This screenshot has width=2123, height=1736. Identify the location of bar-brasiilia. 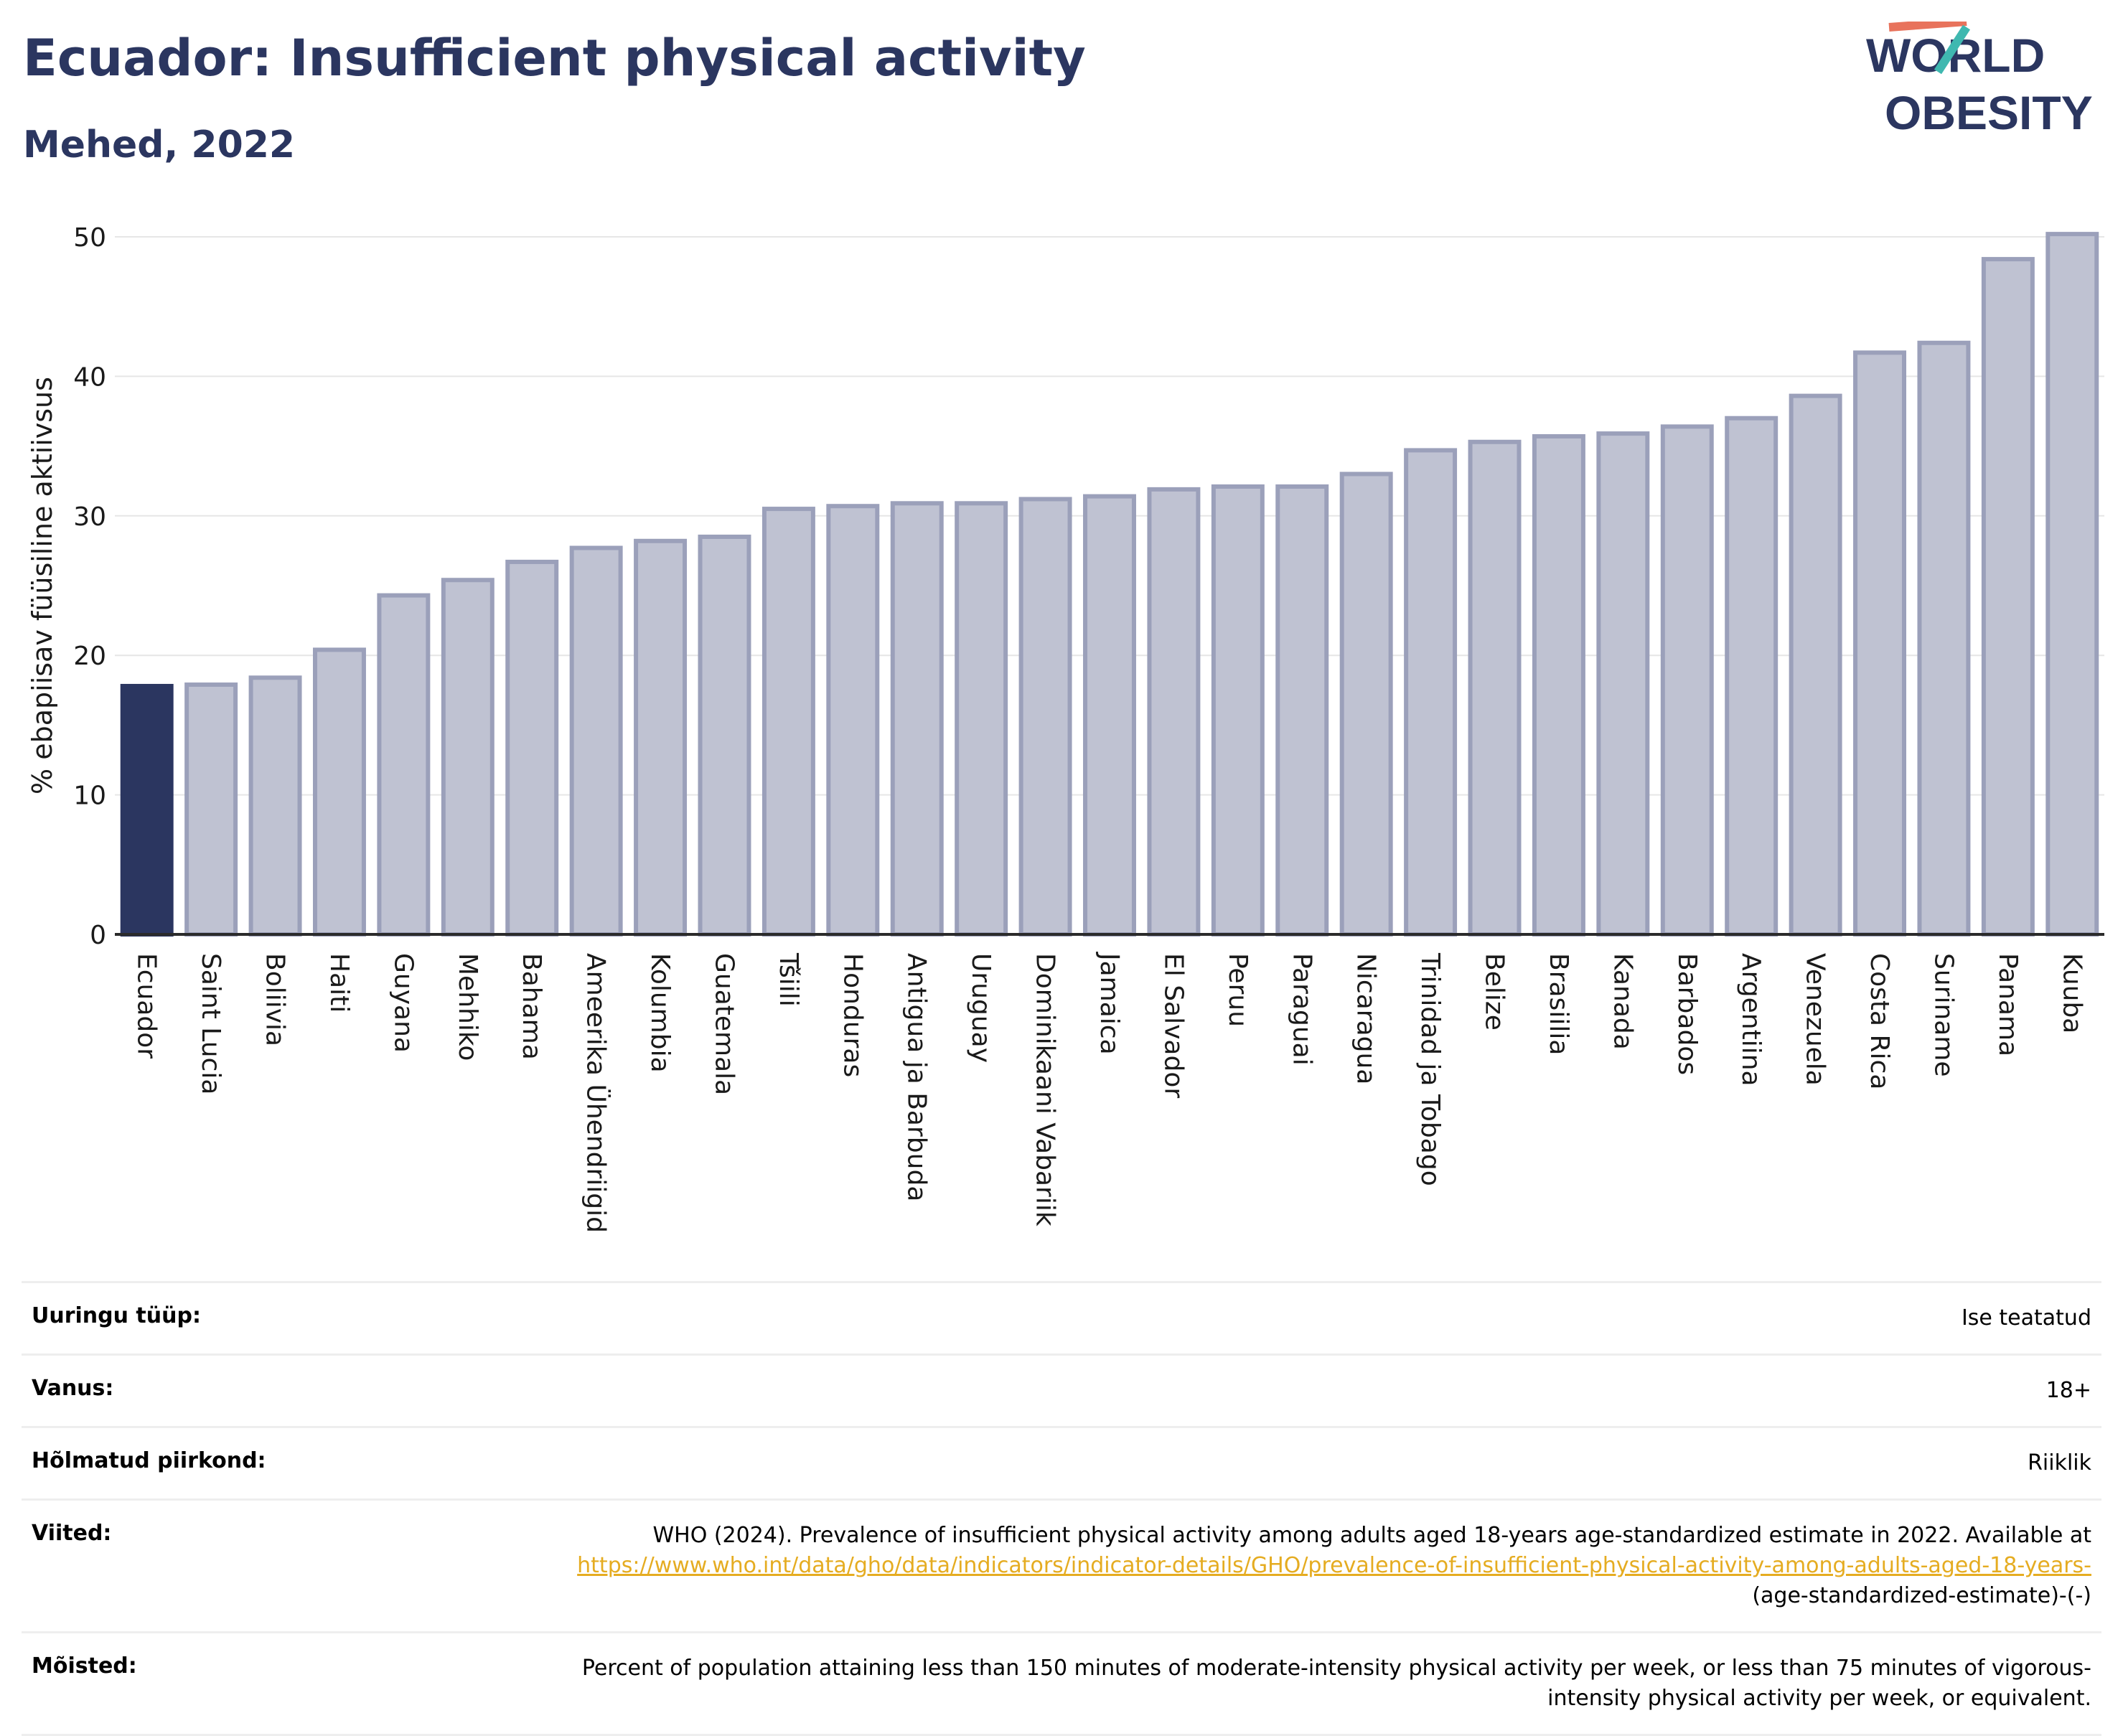
(1558, 685).